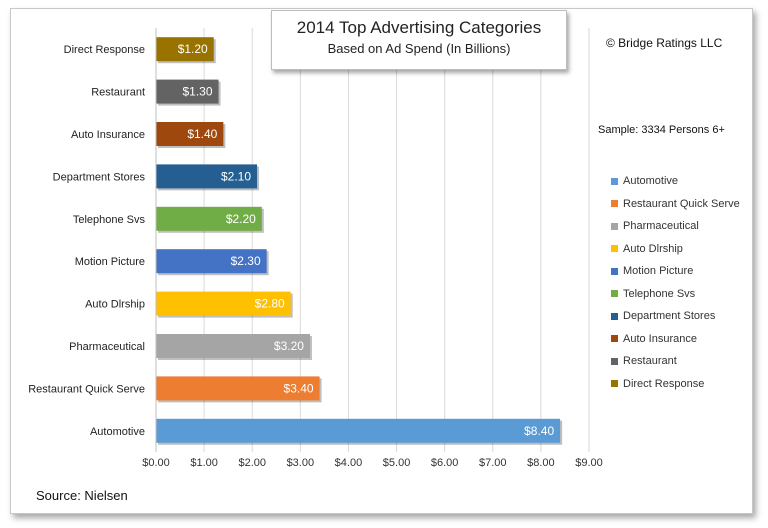 The image size is (768, 528). I want to click on legend-item-restaurant-quick-serve: Restaurant Quick Serve, so click(675, 204).